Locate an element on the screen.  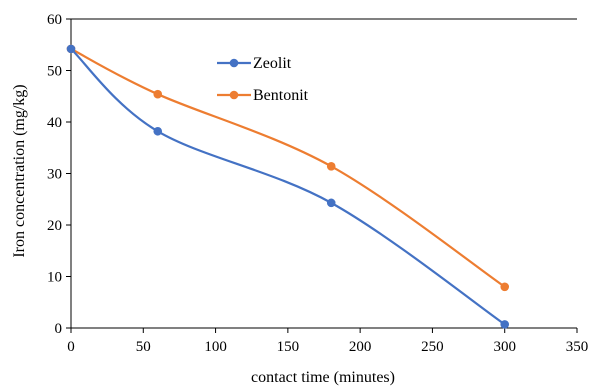
x-tick-label: 100 is located at coordinates (215, 347).